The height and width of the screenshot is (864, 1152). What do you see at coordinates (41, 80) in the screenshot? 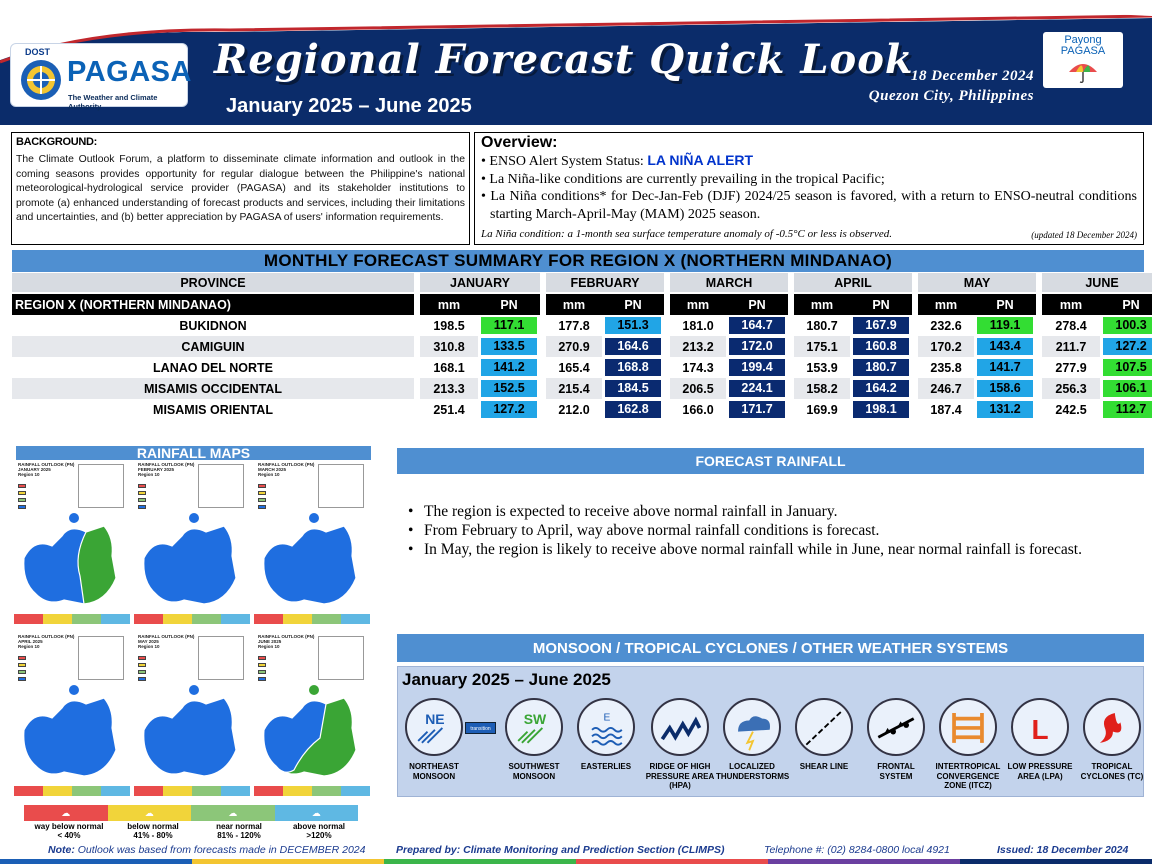
I see `pagasa-emblem-icon` at bounding box center [41, 80].